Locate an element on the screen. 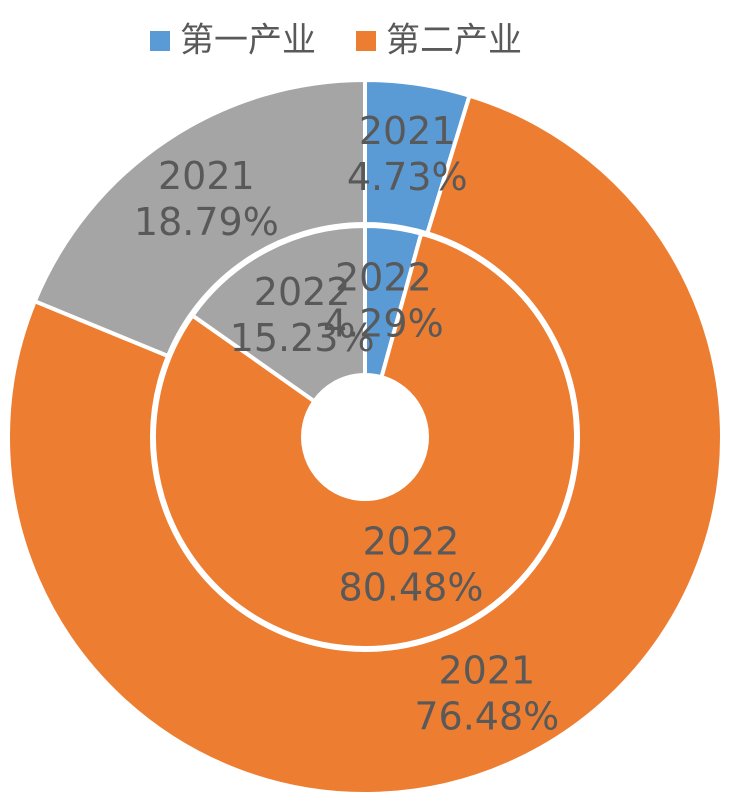 This screenshot has height=794, width=733. data-label: 2021 4.73% is located at coordinates (407, 154).